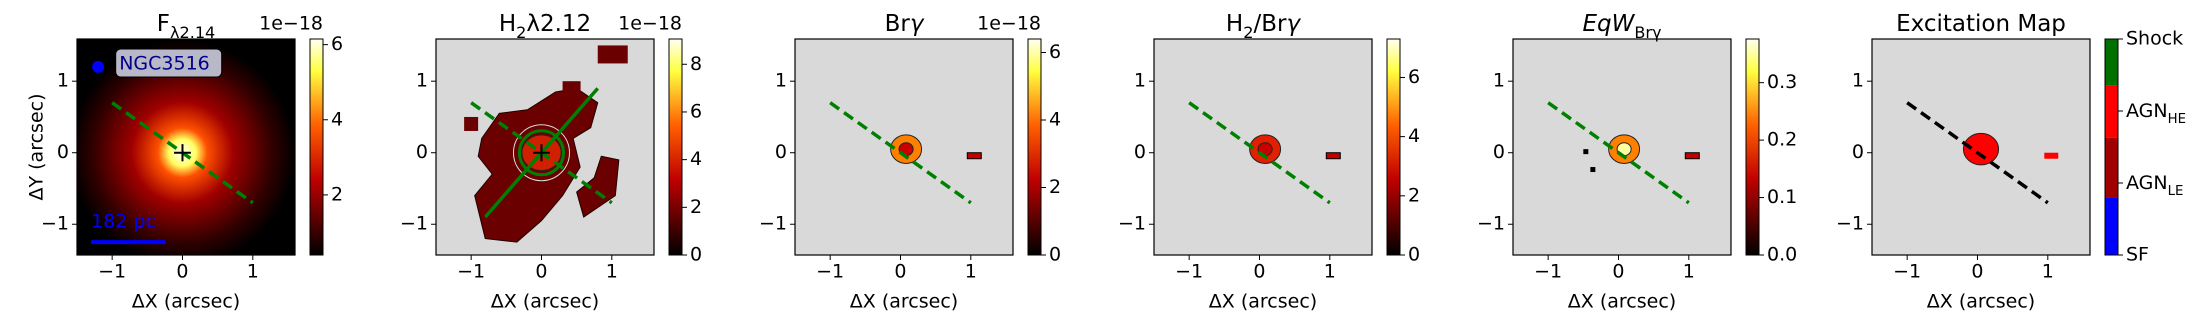 This screenshot has height=324, width=2200. I want to click on text-part: /Br, so click(1270, 24).